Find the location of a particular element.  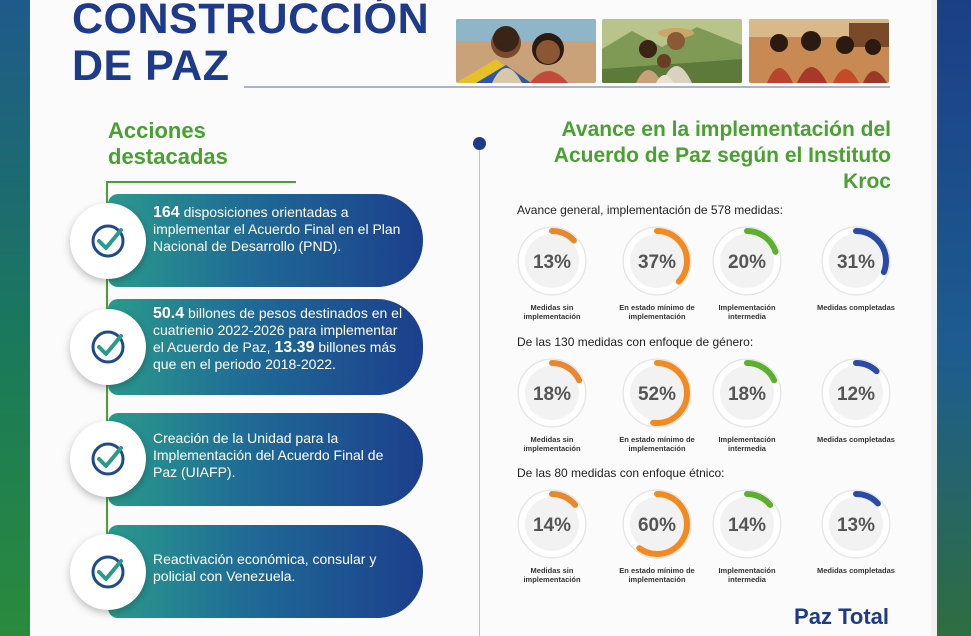

gauge: 13% Medidas completadas is located at coordinates (856, 530).